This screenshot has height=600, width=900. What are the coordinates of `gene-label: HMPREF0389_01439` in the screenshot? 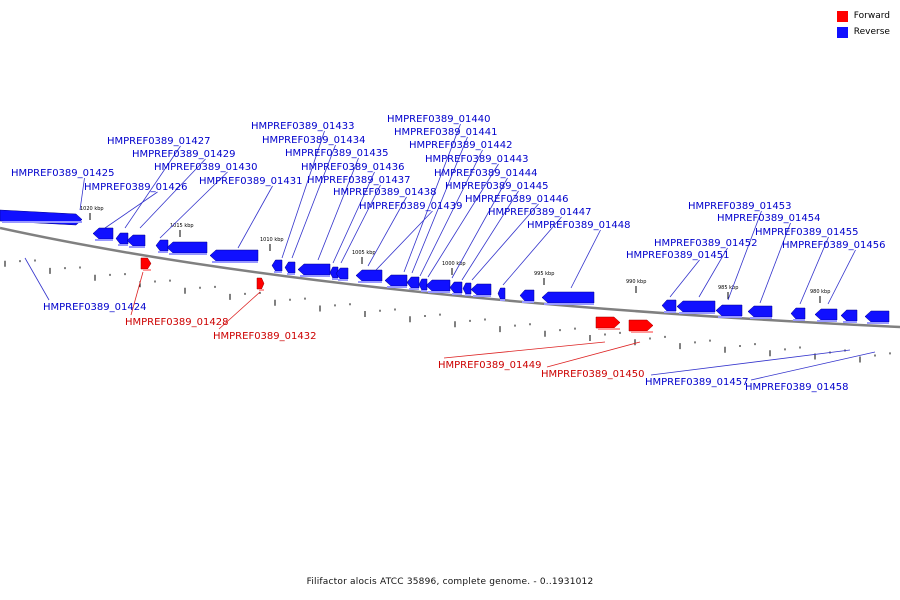 It's located at (410, 206).